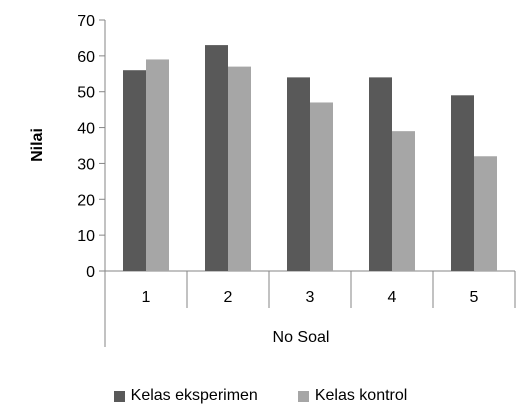 The height and width of the screenshot is (418, 521). Describe the element at coordinates (392, 297) in the screenshot. I see `x-tick-label: 4` at that location.